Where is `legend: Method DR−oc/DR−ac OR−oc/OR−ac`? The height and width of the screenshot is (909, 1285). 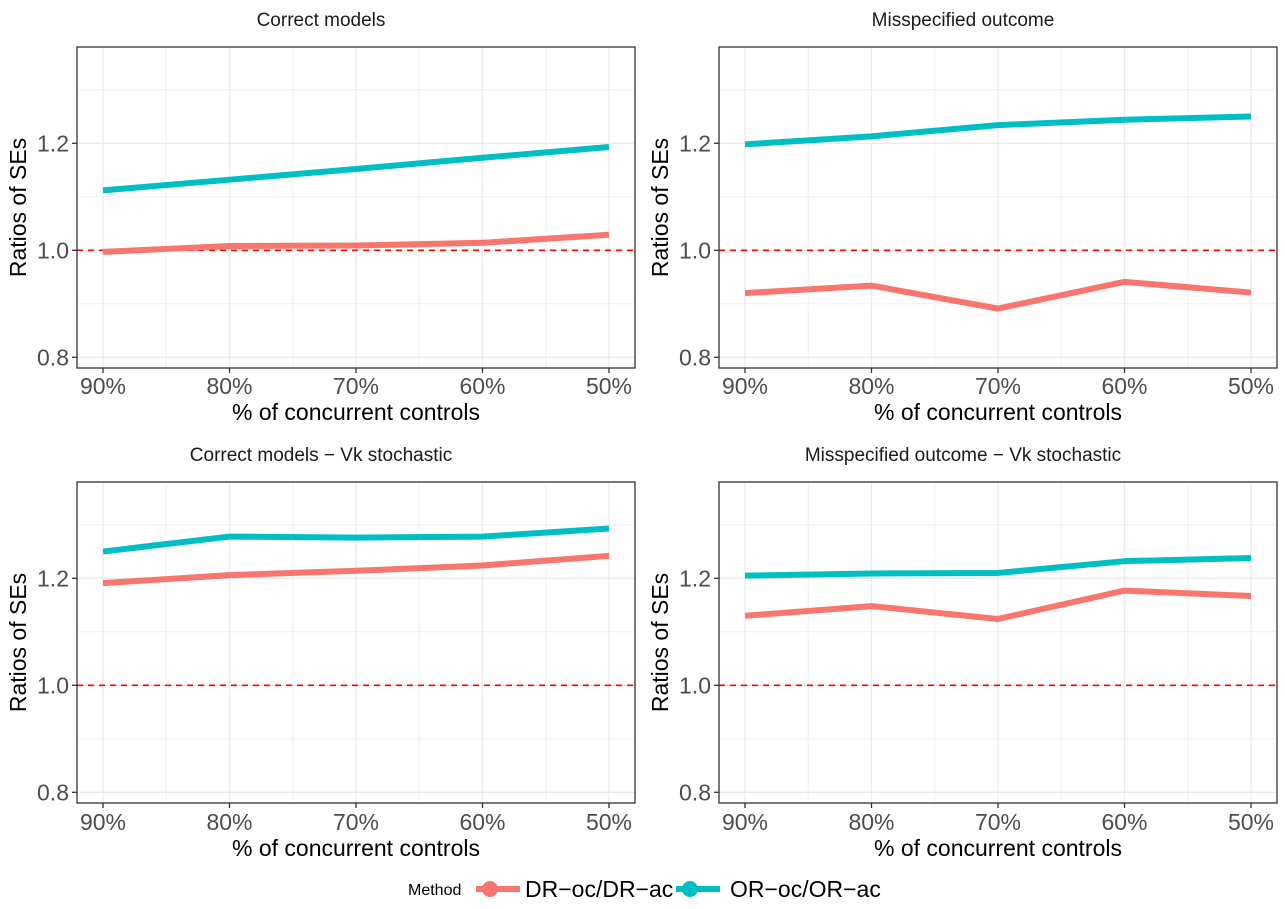
legend: Method DR−oc/DR−ac OR−oc/OR−ac is located at coordinates (644, 889).